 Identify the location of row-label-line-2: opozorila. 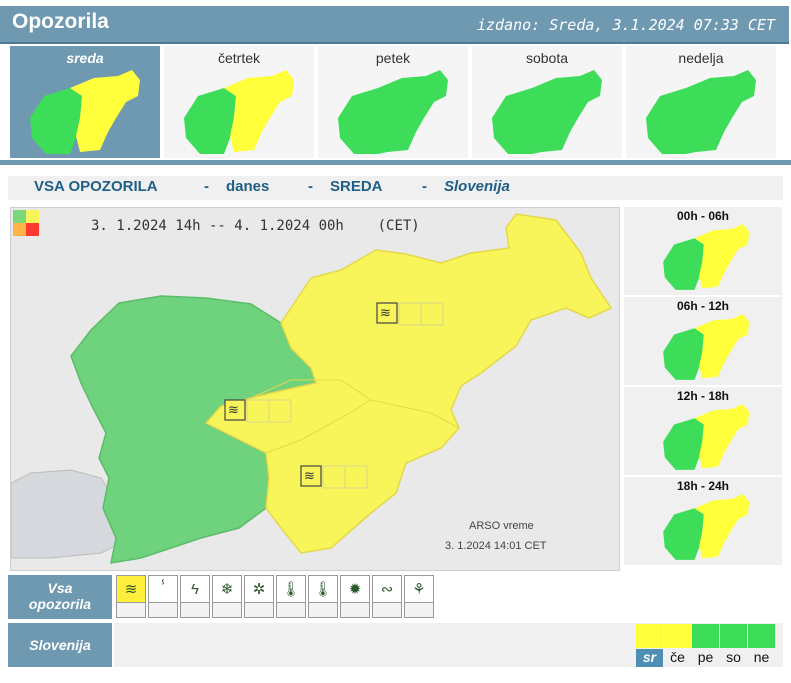
(60, 604).